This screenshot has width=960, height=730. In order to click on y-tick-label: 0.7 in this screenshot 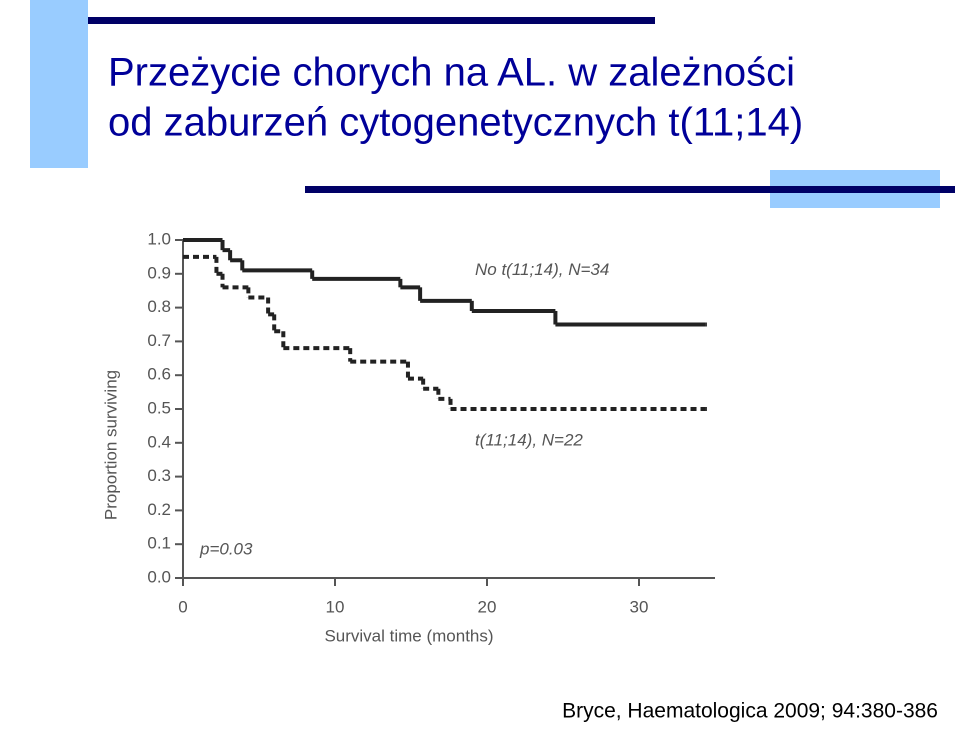, I will do `click(159, 340)`.